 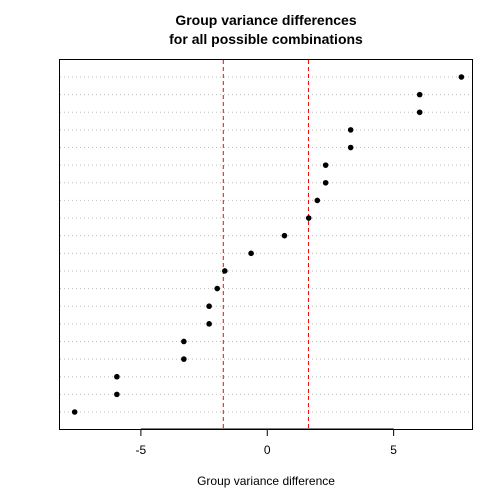 I want to click on x-tick-label: 5, so click(x=393, y=450).